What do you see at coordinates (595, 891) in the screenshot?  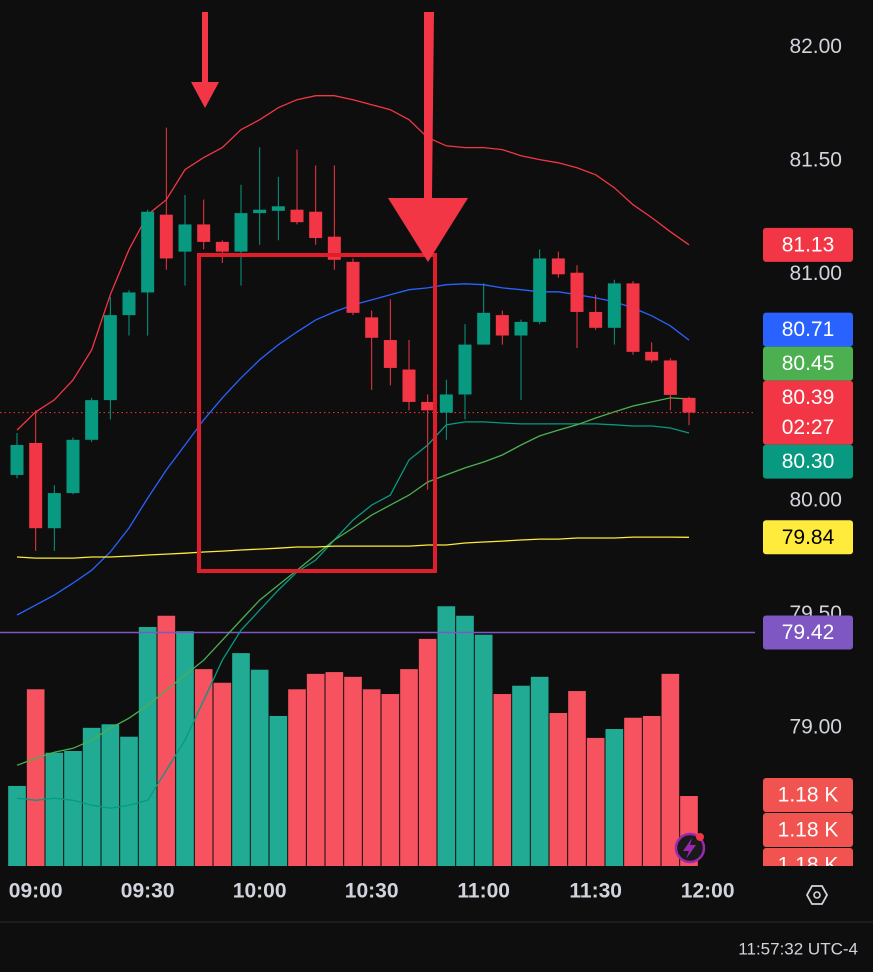 I see `x-tick-label: 11:30` at bounding box center [595, 891].